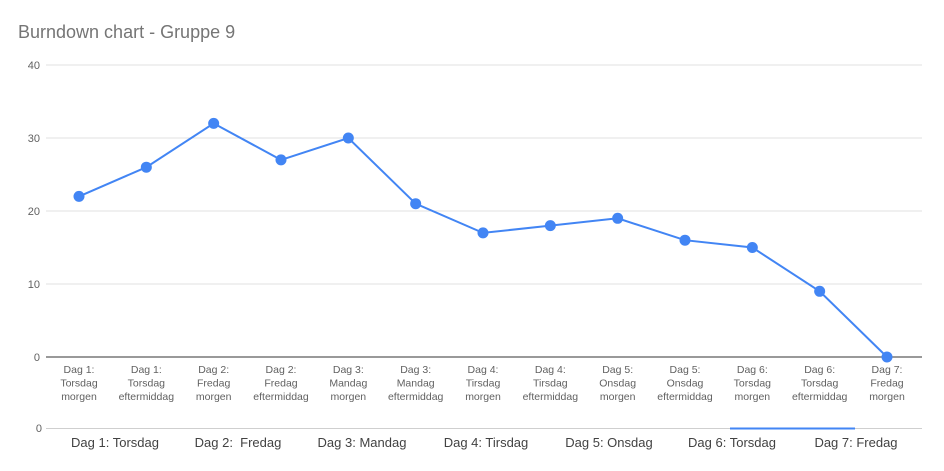  Describe the element at coordinates (147, 383) in the screenshot. I see `x-tick-label-1: Dag 1: Torsdag eftermiddag` at that location.